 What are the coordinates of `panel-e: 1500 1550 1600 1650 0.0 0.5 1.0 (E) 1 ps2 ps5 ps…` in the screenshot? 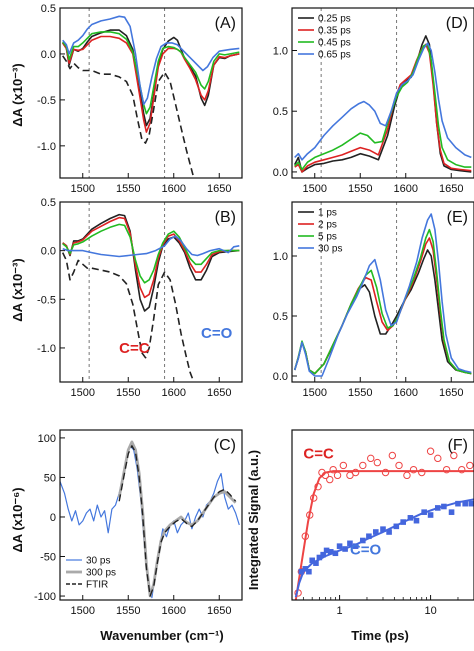 It's located at (373, 300).